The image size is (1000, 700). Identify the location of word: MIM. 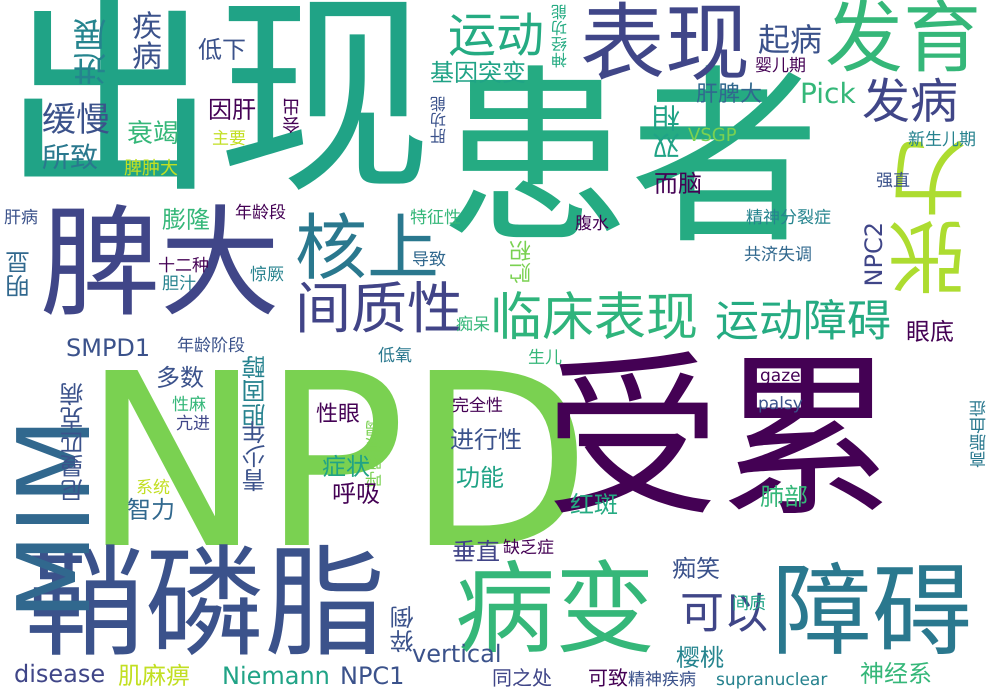
(56, 518).